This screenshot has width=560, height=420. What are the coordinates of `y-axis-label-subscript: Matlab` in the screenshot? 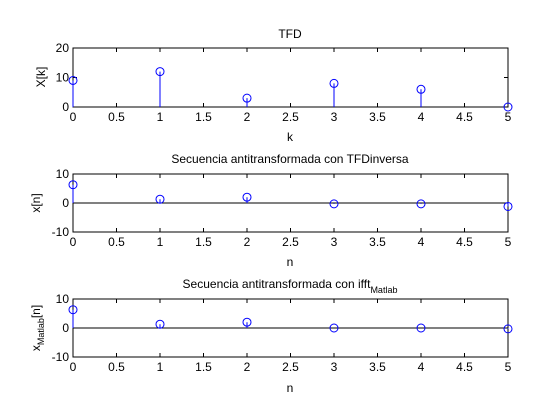 It's located at (41, 331).